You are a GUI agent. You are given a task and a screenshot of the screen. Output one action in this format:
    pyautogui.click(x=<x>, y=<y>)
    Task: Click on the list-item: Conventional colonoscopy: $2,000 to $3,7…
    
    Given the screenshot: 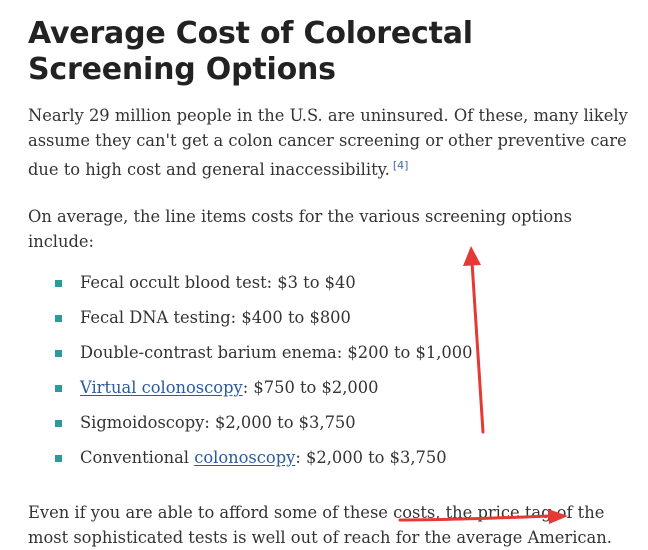 What is the action you would take?
    pyautogui.click(x=334, y=457)
    